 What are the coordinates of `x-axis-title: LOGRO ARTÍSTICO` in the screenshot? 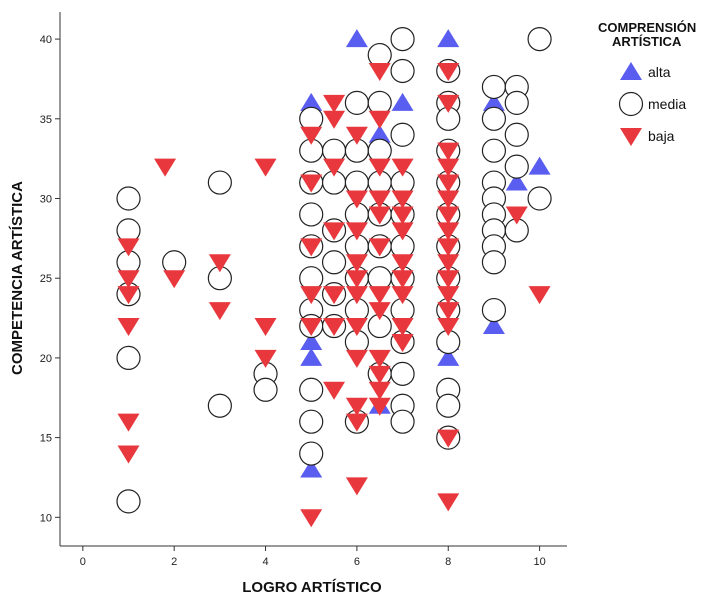 It's located at (312, 587).